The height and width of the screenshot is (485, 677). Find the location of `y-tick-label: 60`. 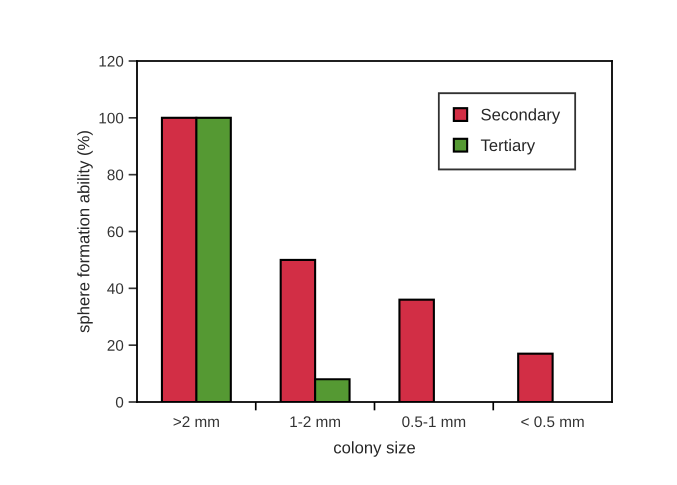

y-tick-label: 60 is located at coordinates (116, 232).